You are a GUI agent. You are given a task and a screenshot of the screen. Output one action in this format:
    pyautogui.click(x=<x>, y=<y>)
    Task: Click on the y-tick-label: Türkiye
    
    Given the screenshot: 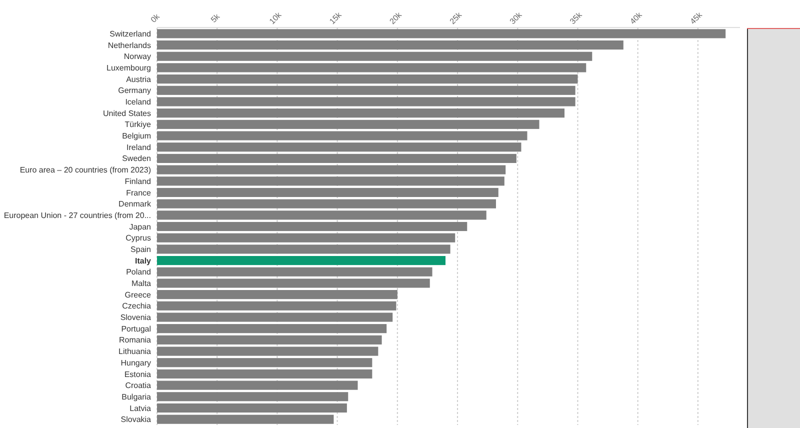 What is the action you would take?
    pyautogui.click(x=138, y=125)
    